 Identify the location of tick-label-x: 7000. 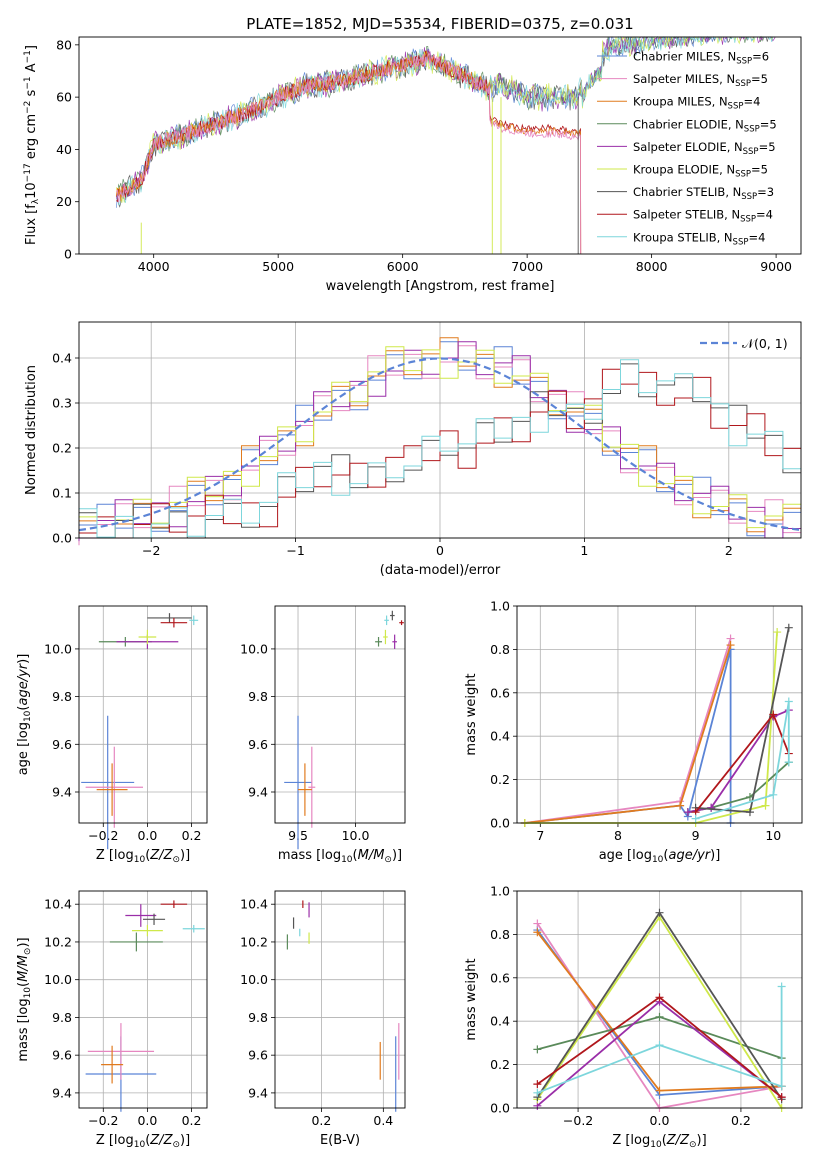
(527, 266).